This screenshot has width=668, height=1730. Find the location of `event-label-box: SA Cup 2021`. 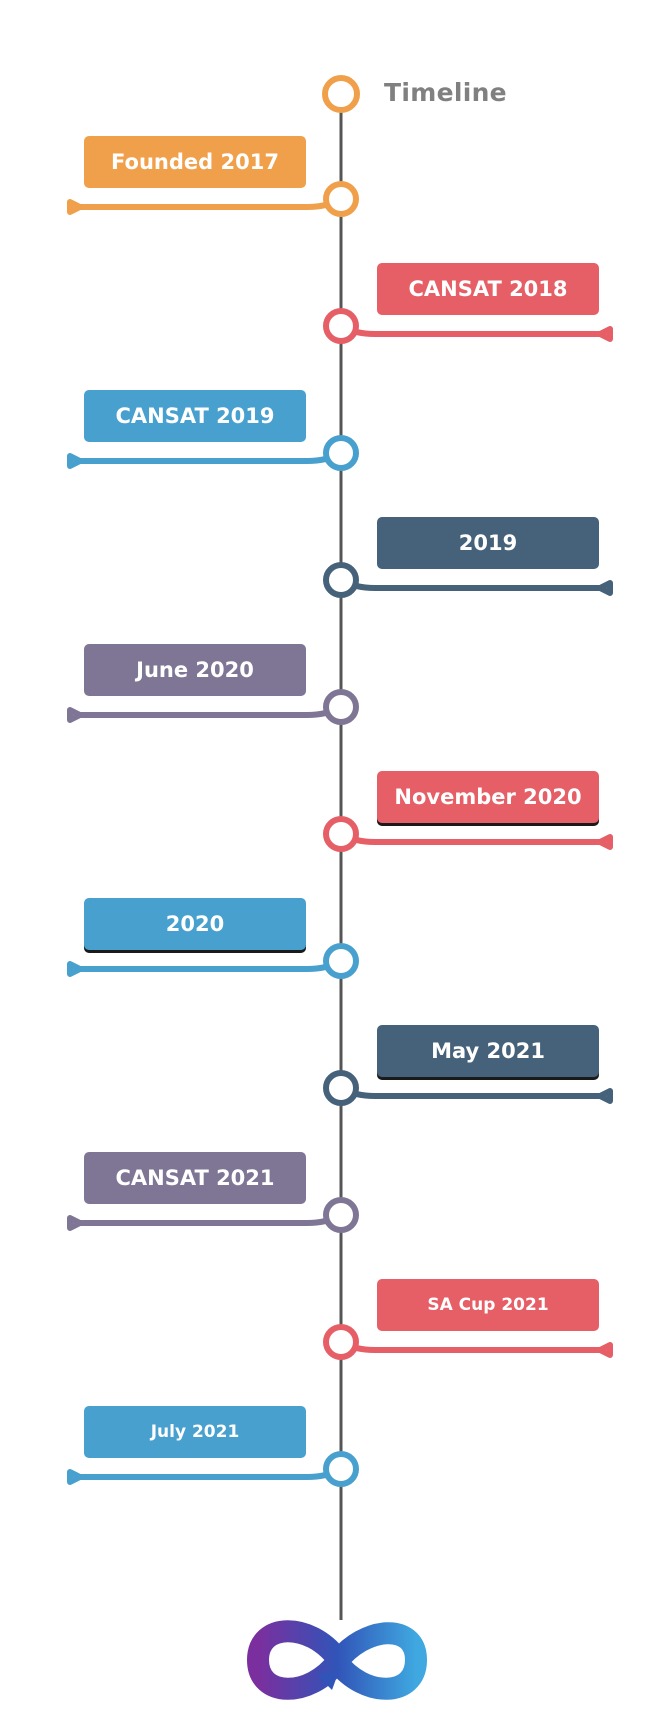

event-label-box: SA Cup 2021 is located at coordinates (488, 1305).